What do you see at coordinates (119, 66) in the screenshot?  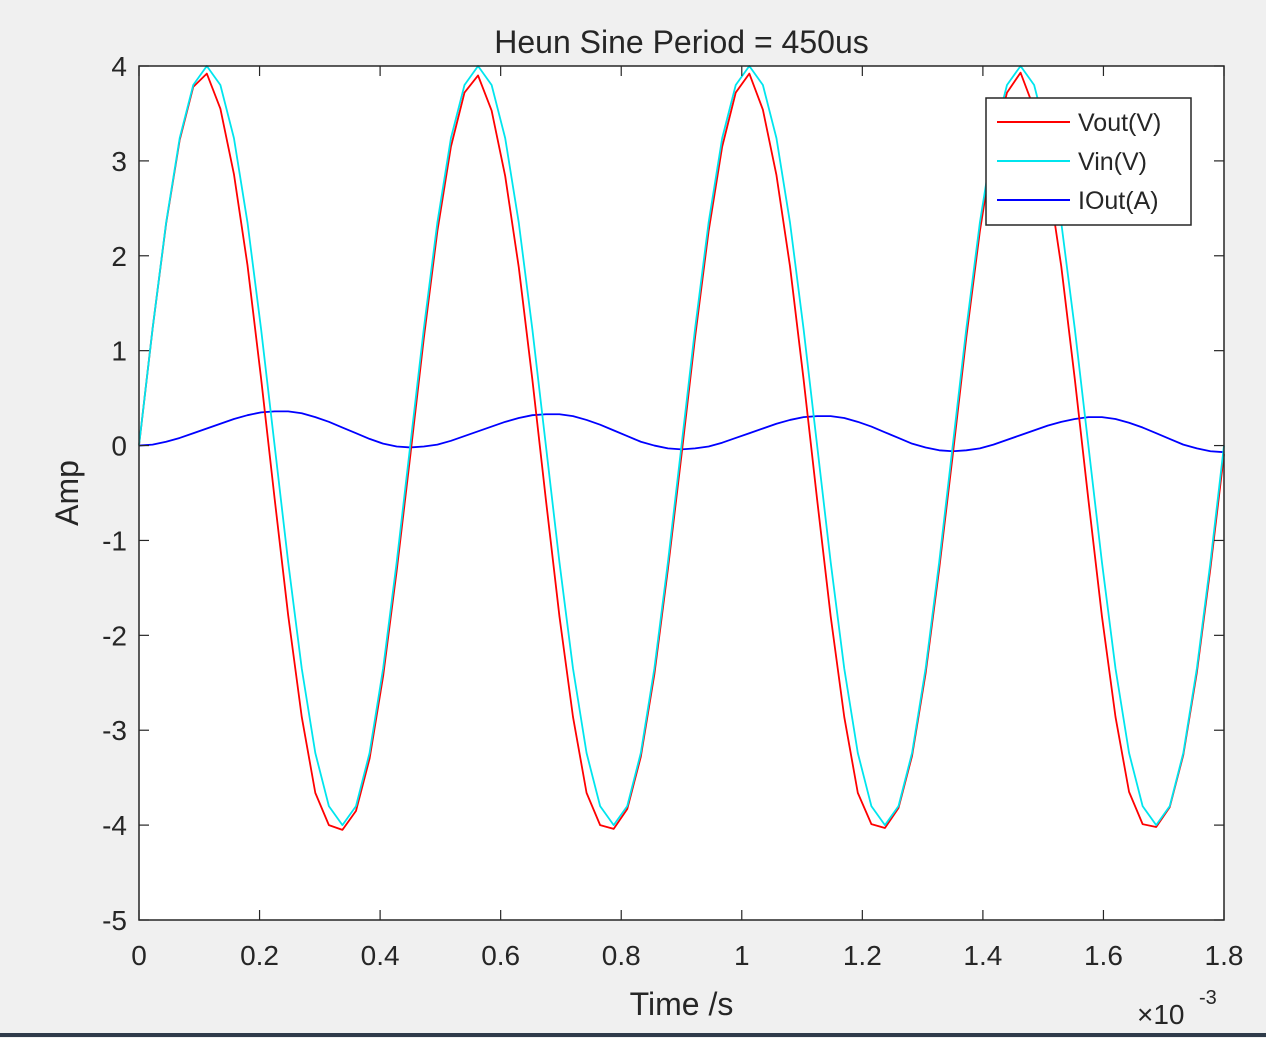 I see `y-tick-label: 4` at bounding box center [119, 66].